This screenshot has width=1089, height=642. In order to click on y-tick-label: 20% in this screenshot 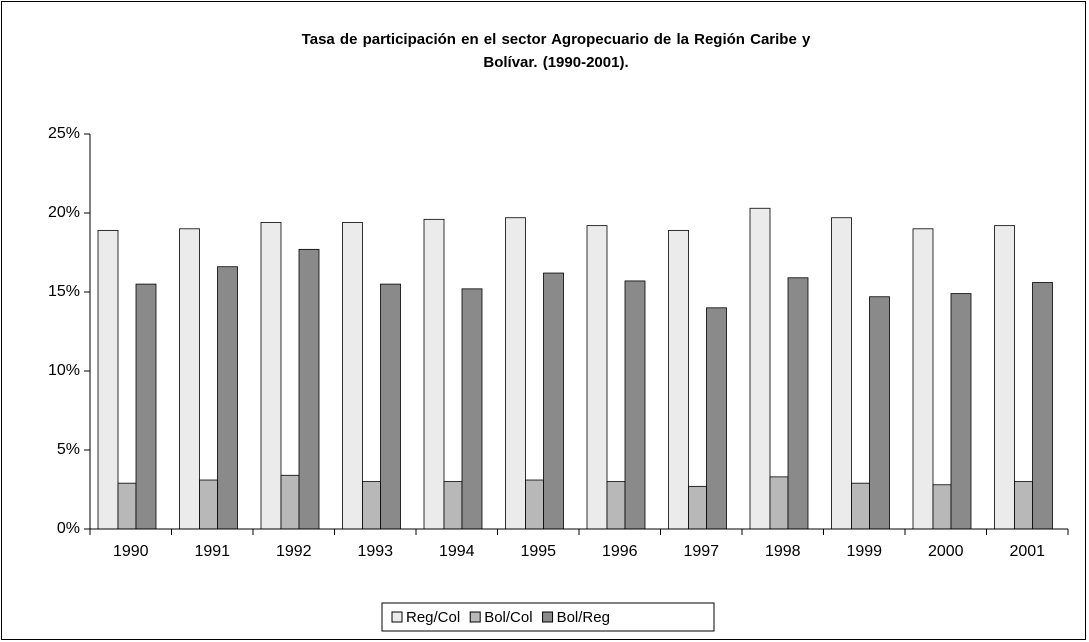, I will do `click(64, 212)`.